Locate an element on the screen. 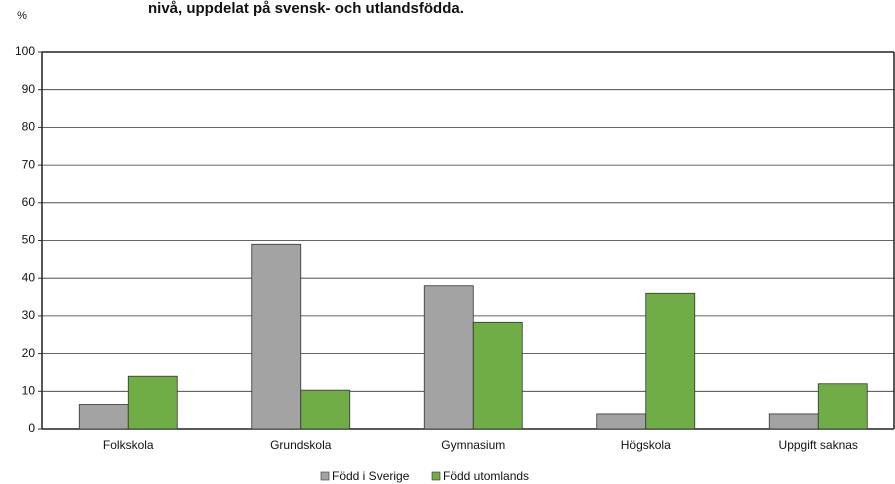  legend-label: Född utomlands is located at coordinates (486, 476).